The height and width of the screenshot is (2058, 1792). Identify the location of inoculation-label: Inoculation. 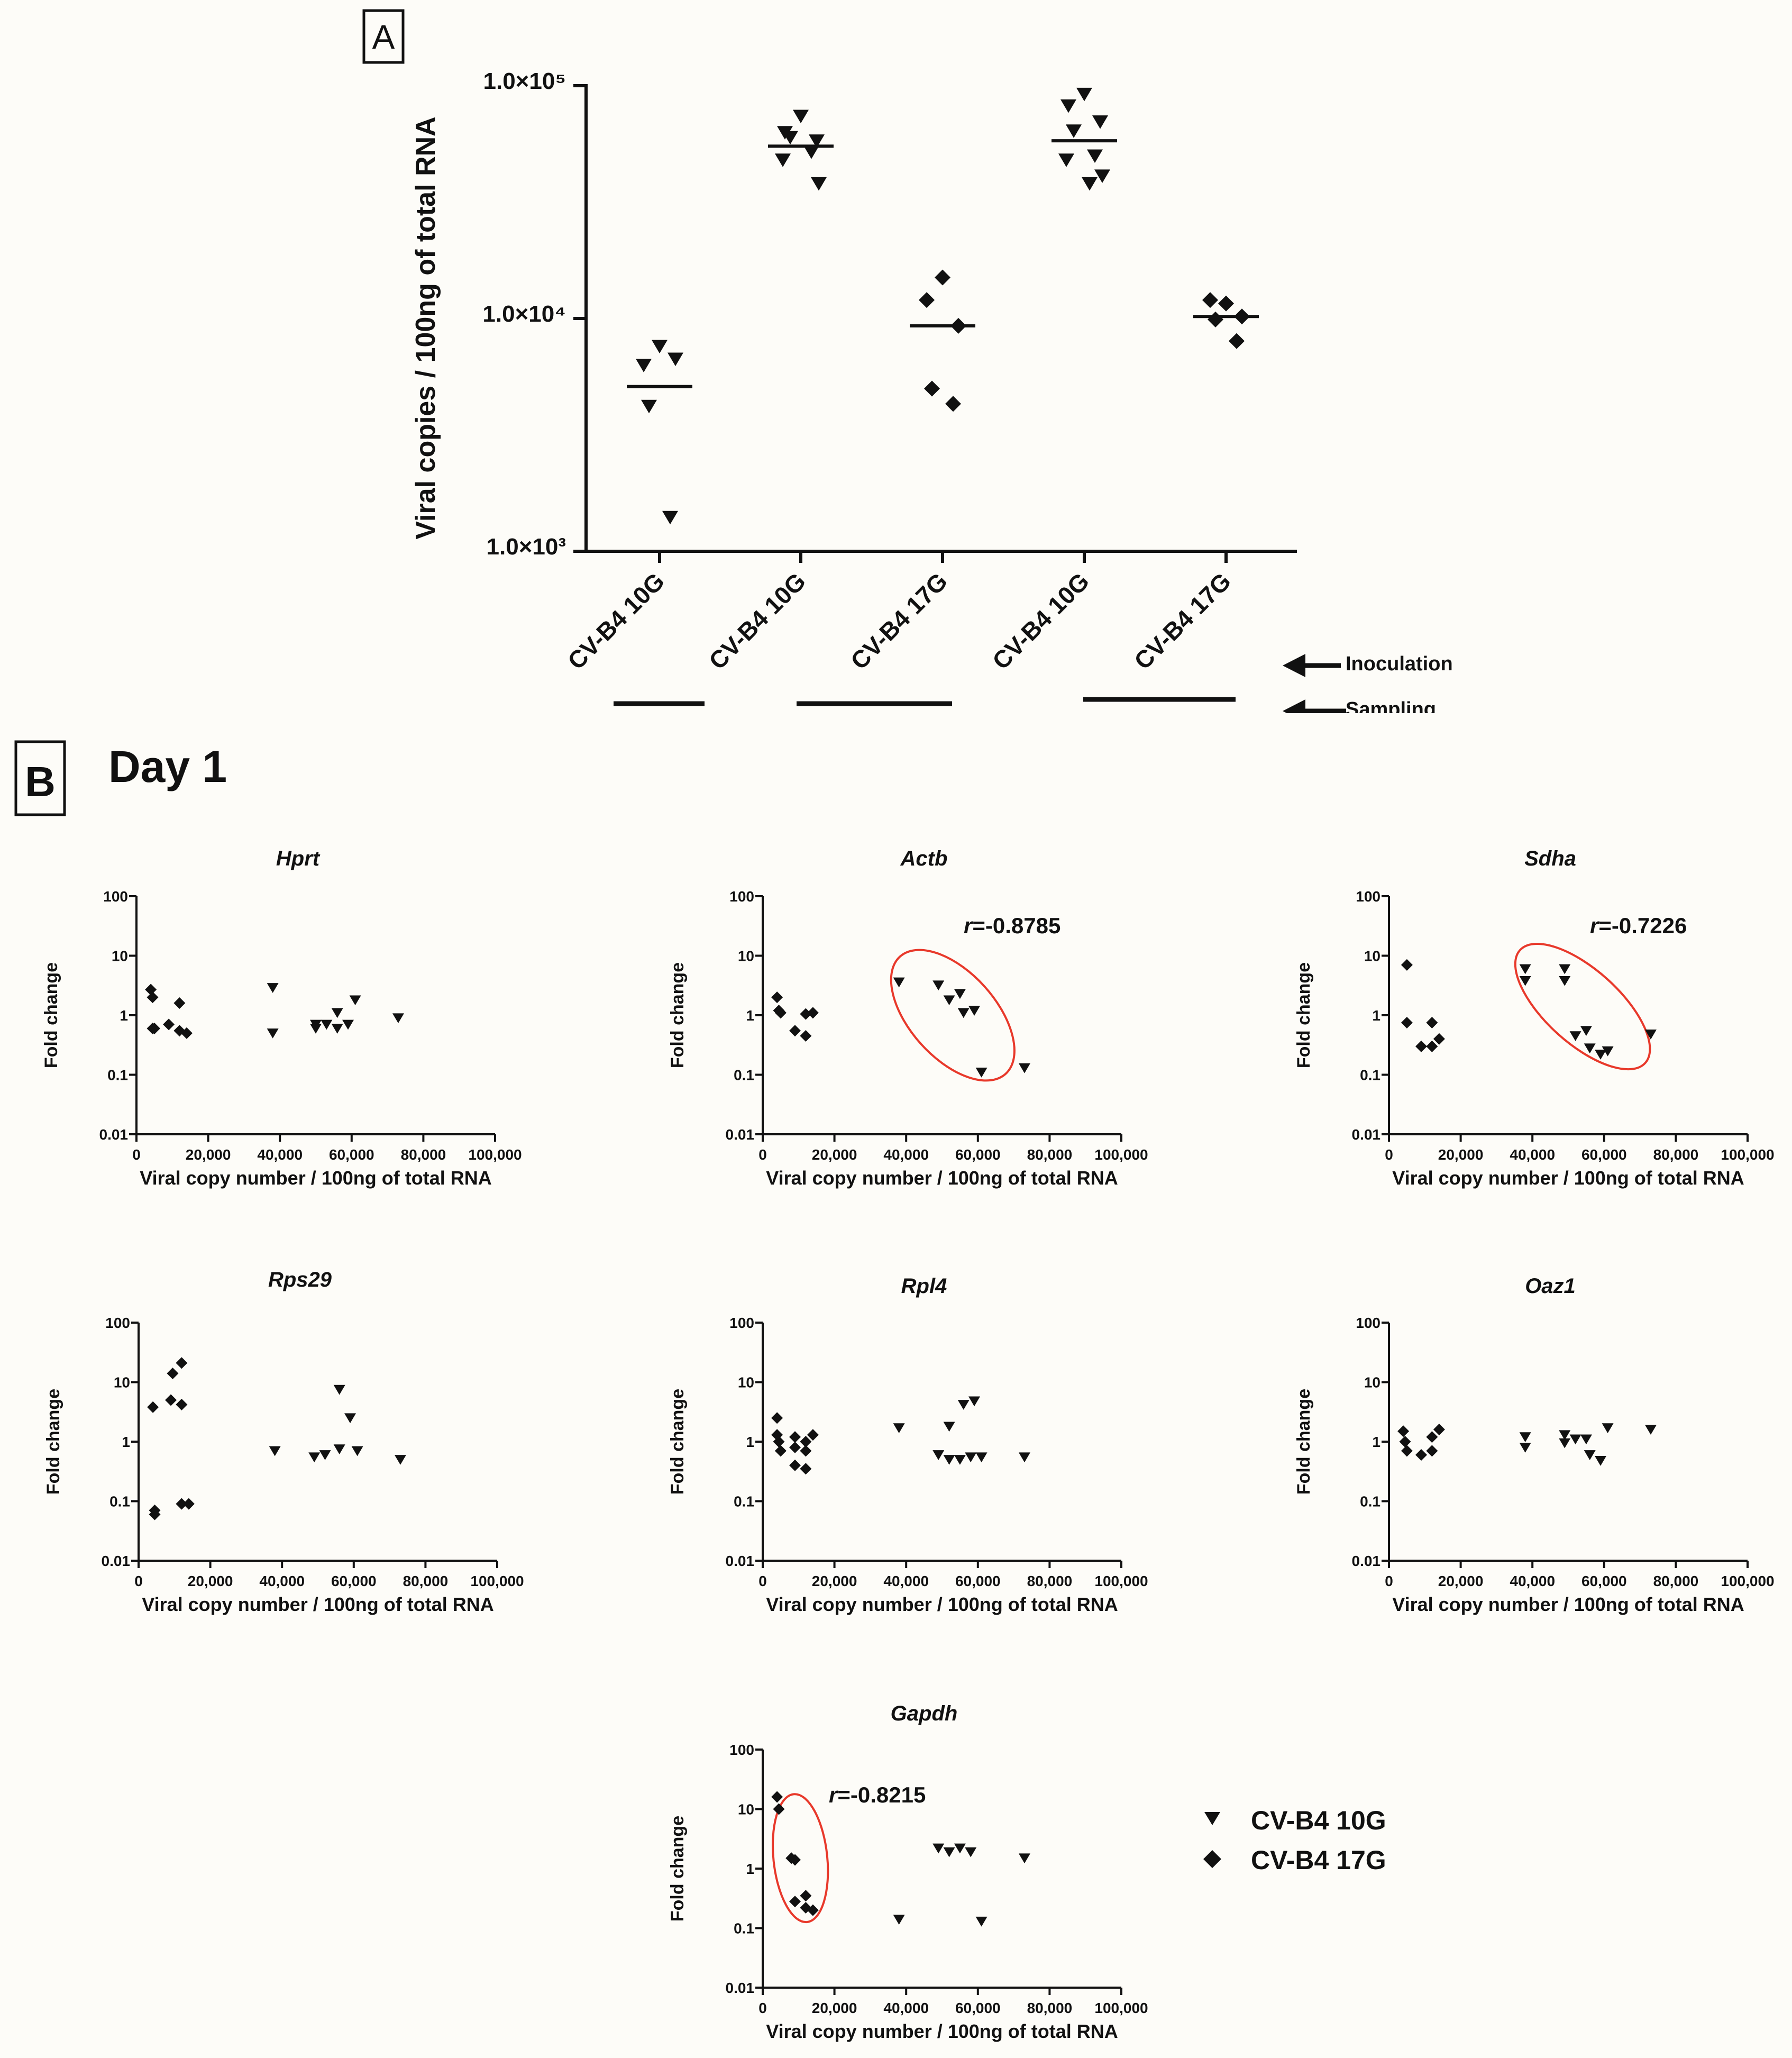
(1399, 664).